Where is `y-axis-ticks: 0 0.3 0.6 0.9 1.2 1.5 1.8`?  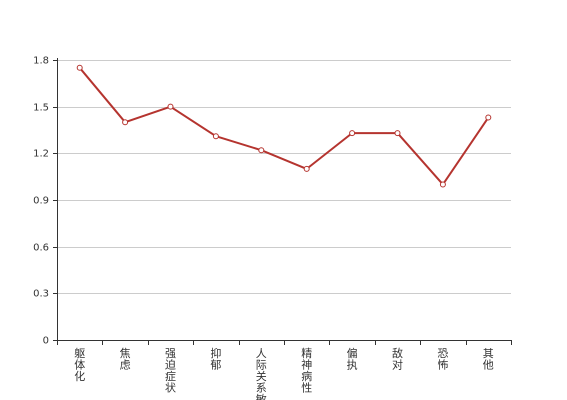 y-axis-ticks: 0 0.3 0.6 0.9 1.2 1.5 1.8 is located at coordinates (45, 201).